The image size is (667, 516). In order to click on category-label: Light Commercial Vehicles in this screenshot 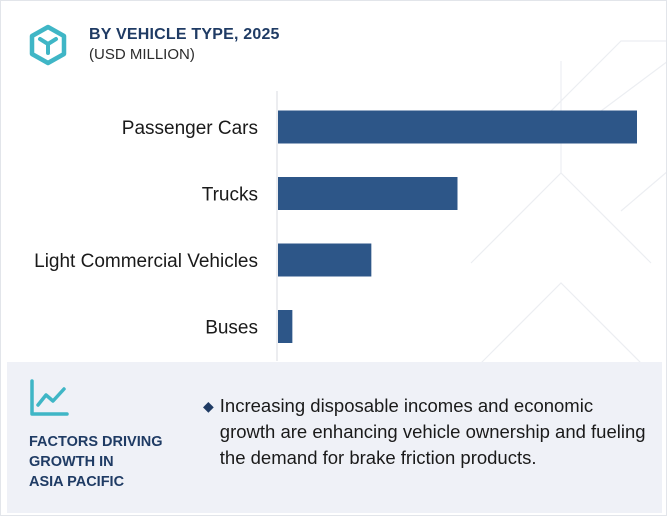, I will do `click(146, 261)`.